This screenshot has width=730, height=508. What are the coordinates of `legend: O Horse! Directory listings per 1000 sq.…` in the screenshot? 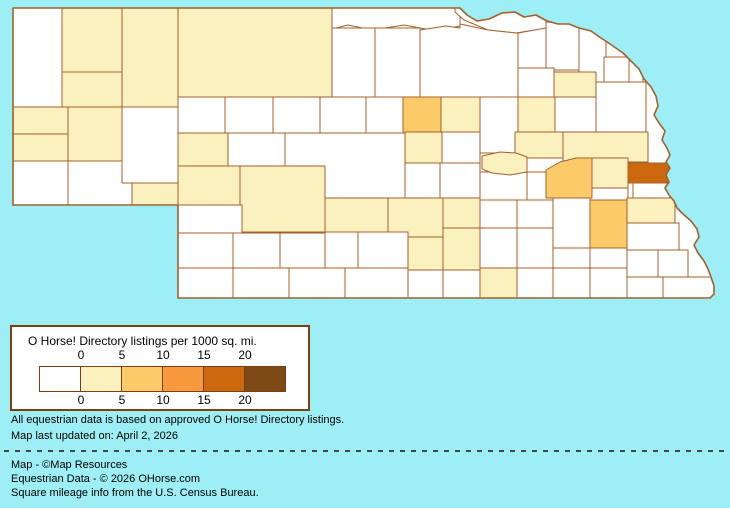 It's located at (160, 368).